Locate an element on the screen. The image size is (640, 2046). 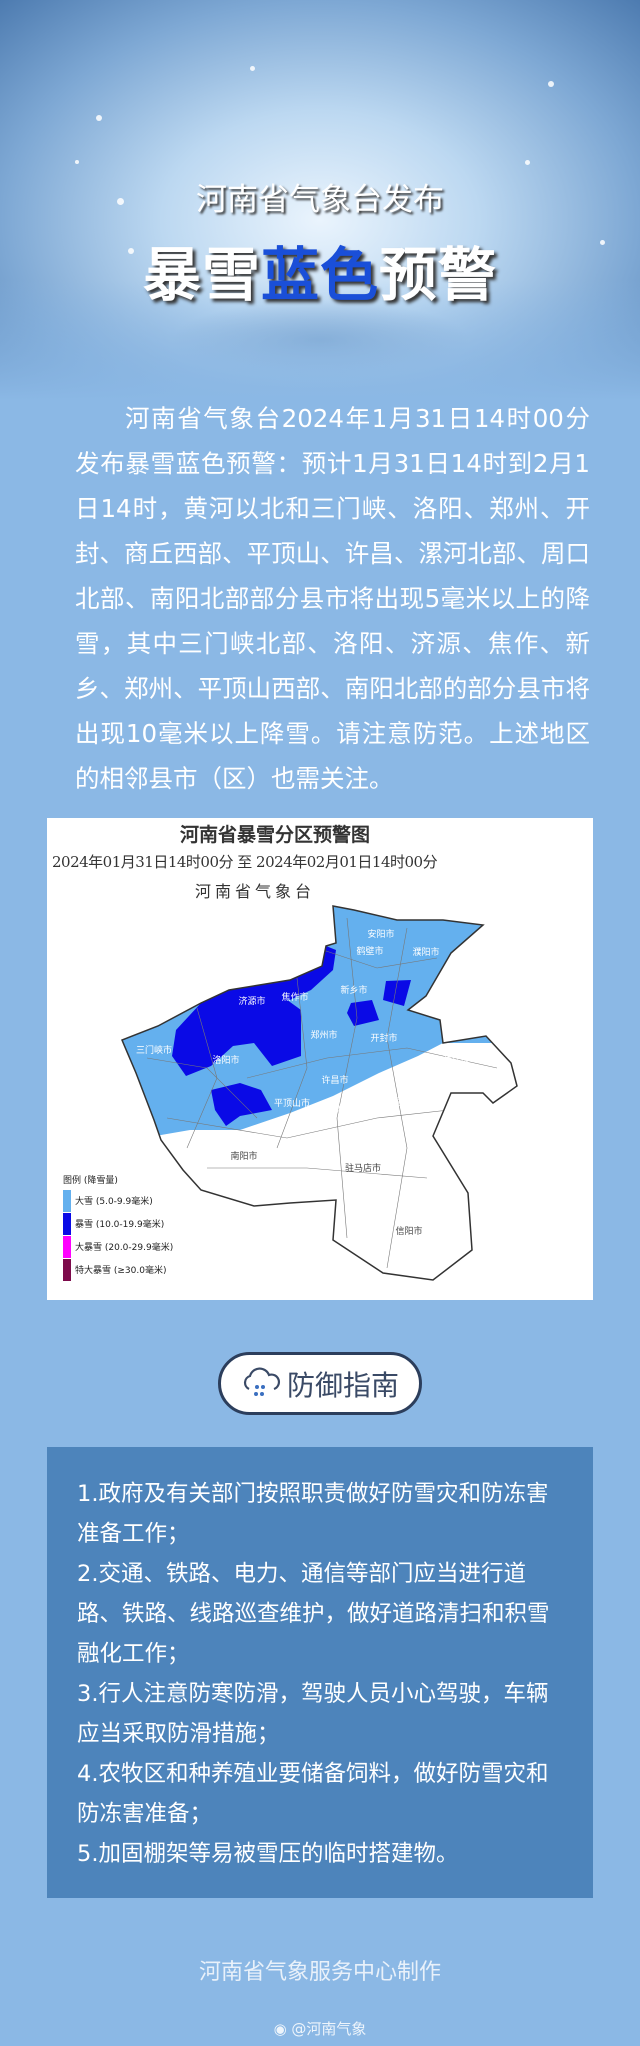
legend-title: 图例 (降雪量) is located at coordinates (90, 1181).